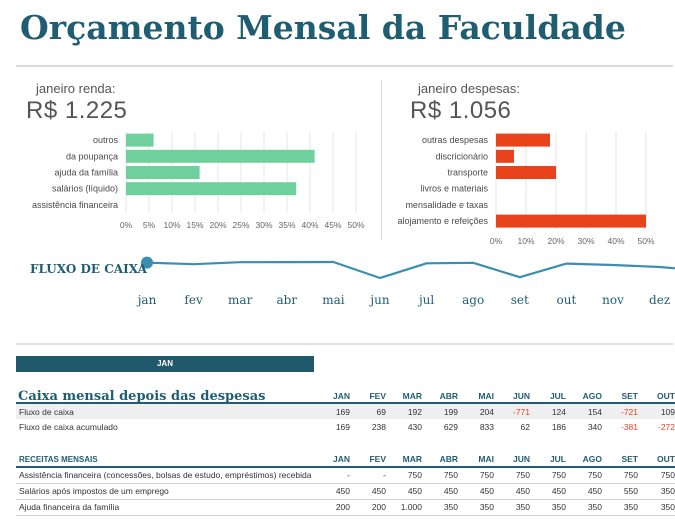  Describe the element at coordinates (344, 344) in the screenshot. I see `flow-divider` at that location.